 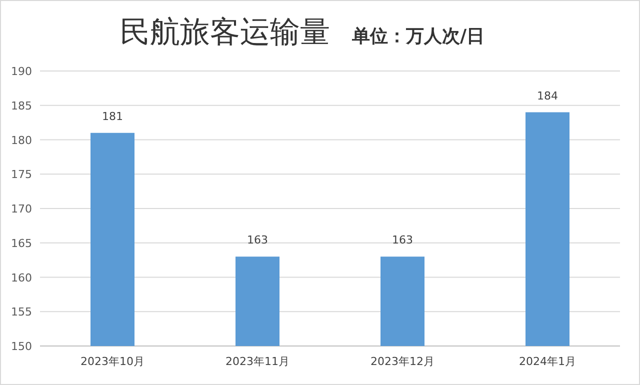 What do you see at coordinates (21, 346) in the screenshot?
I see `y-tick-label: 150` at bounding box center [21, 346].